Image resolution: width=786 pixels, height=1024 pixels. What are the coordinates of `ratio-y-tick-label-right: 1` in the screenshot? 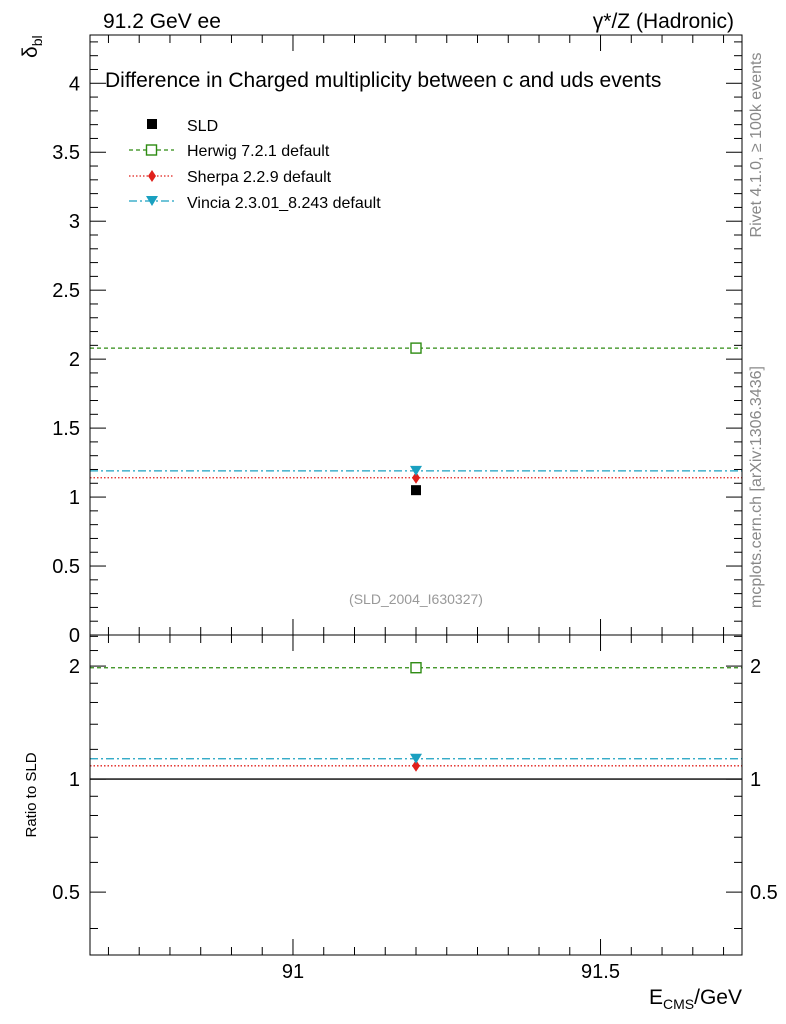 It's located at (755, 780).